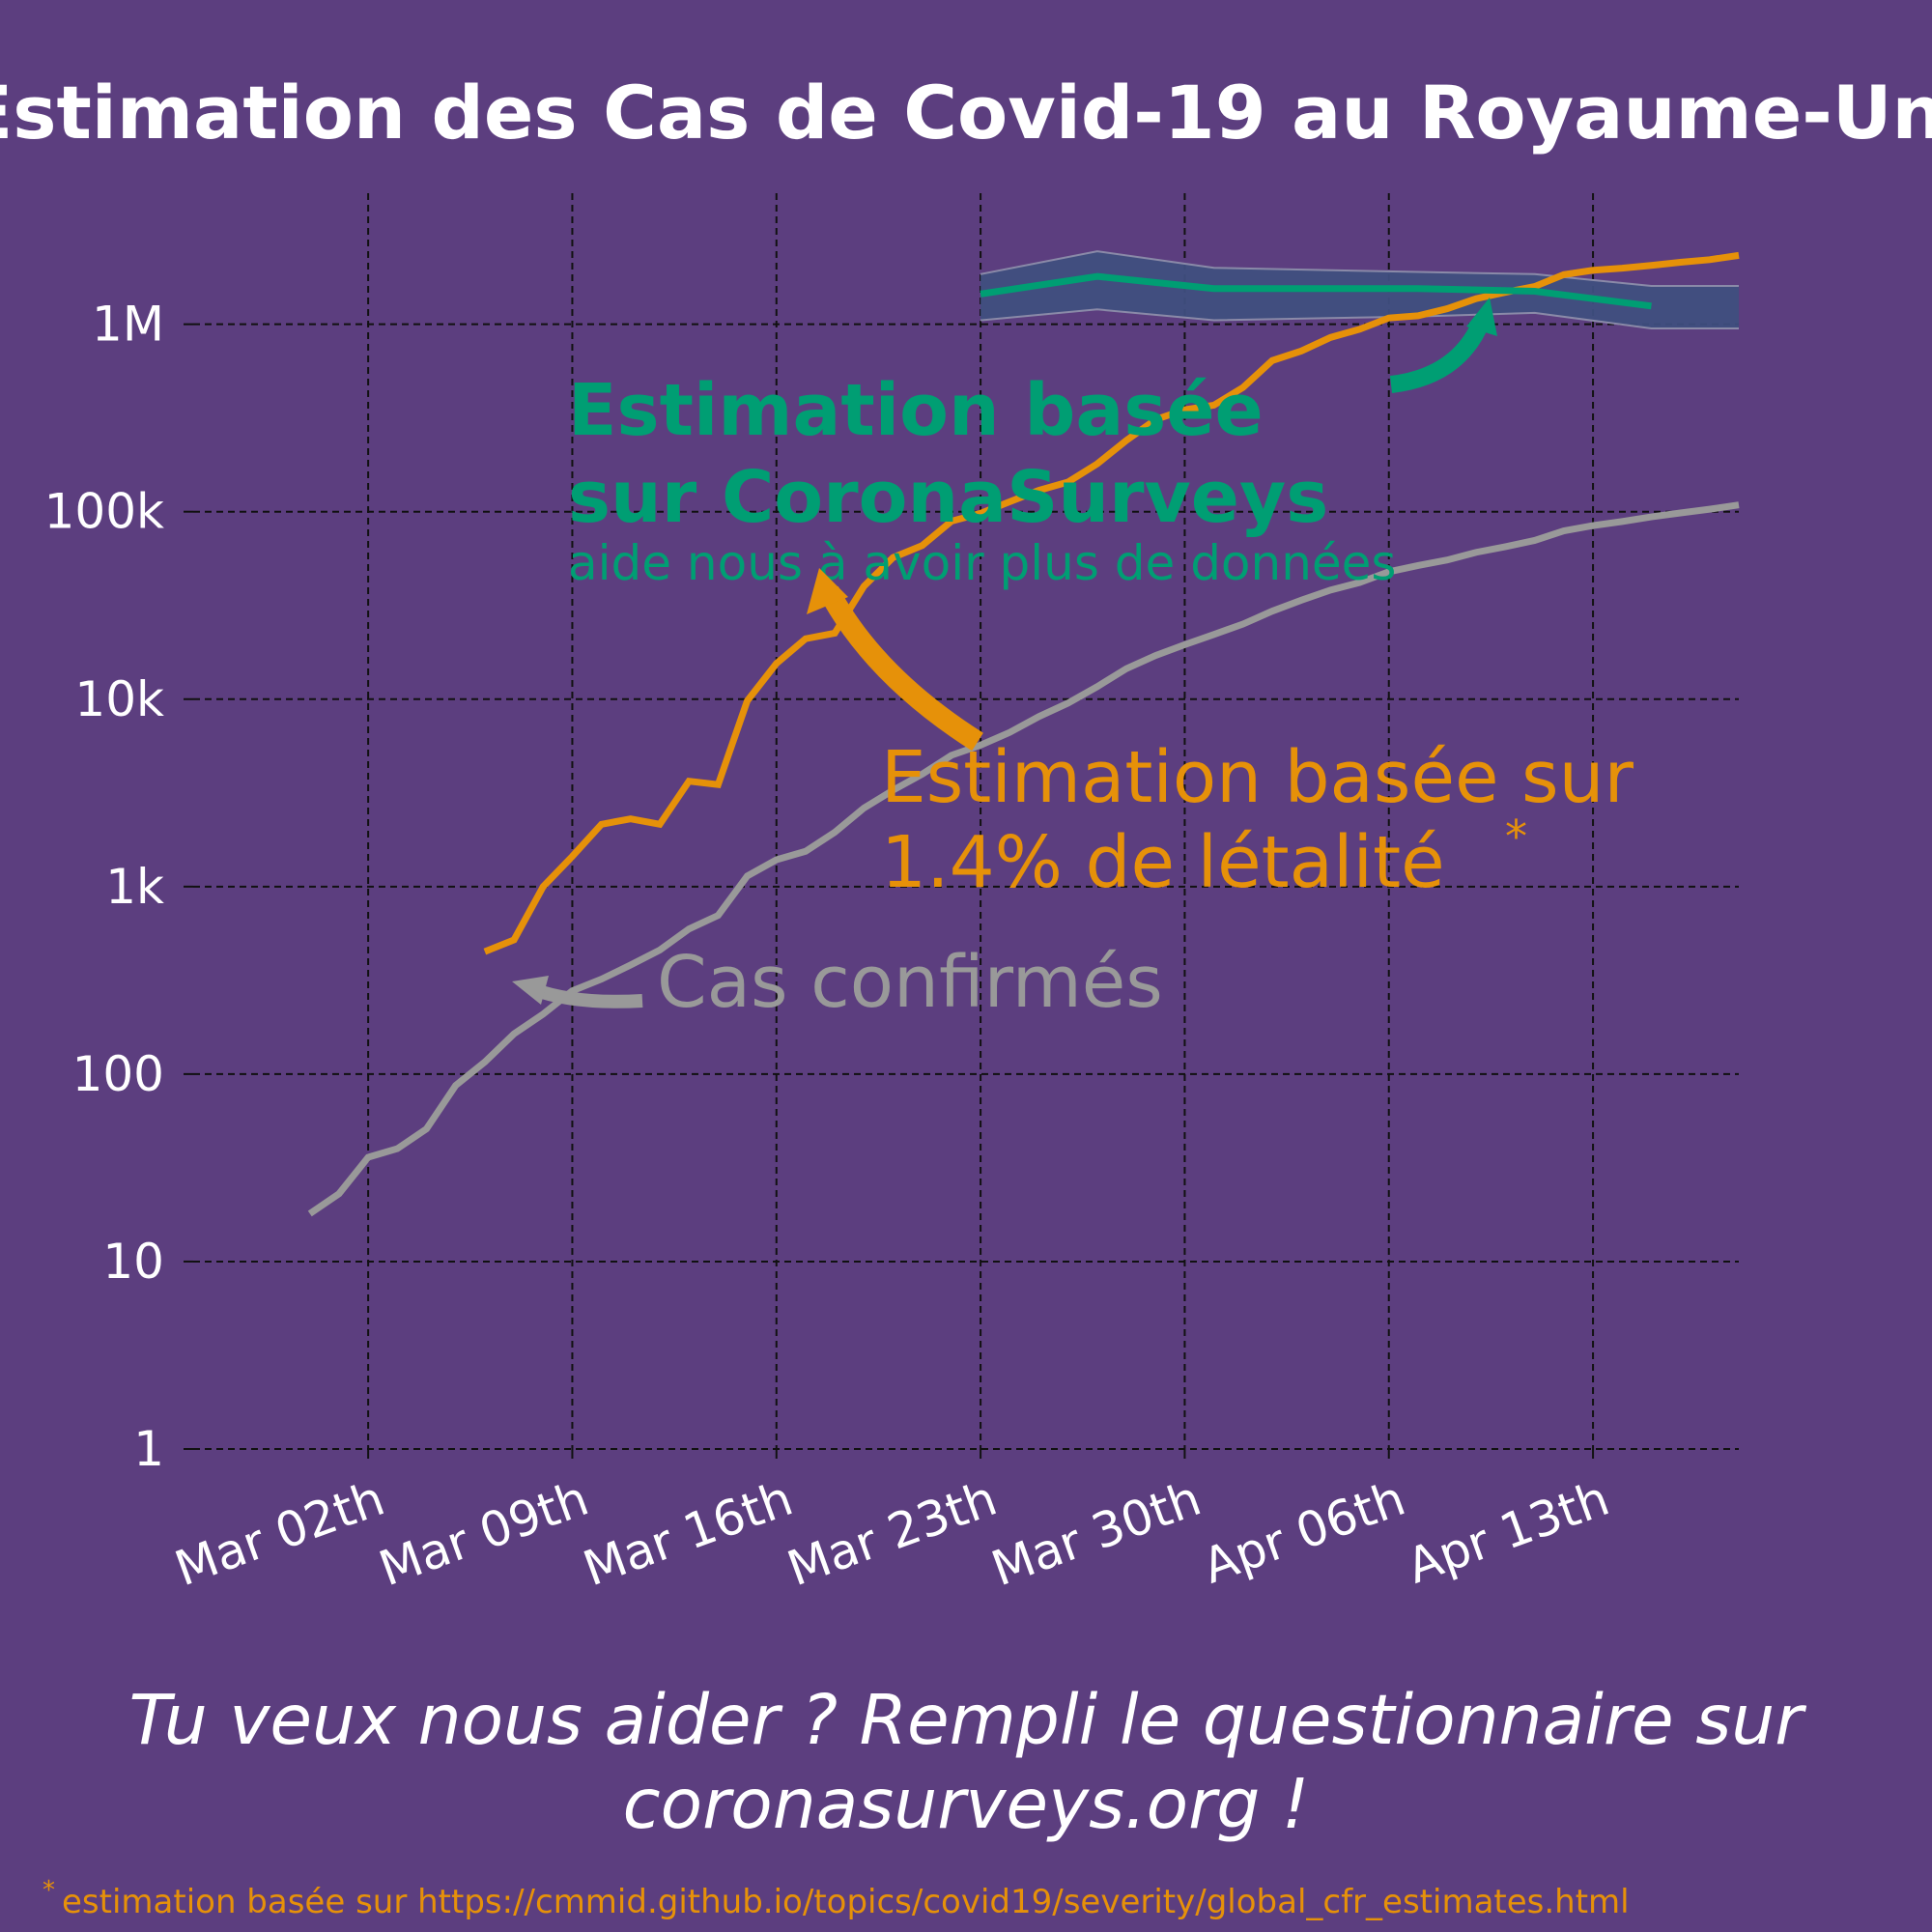 The image size is (1932, 1932). Describe the element at coordinates (916, 410) in the screenshot. I see `annotation-surveys-line1: Estimation basée` at that location.